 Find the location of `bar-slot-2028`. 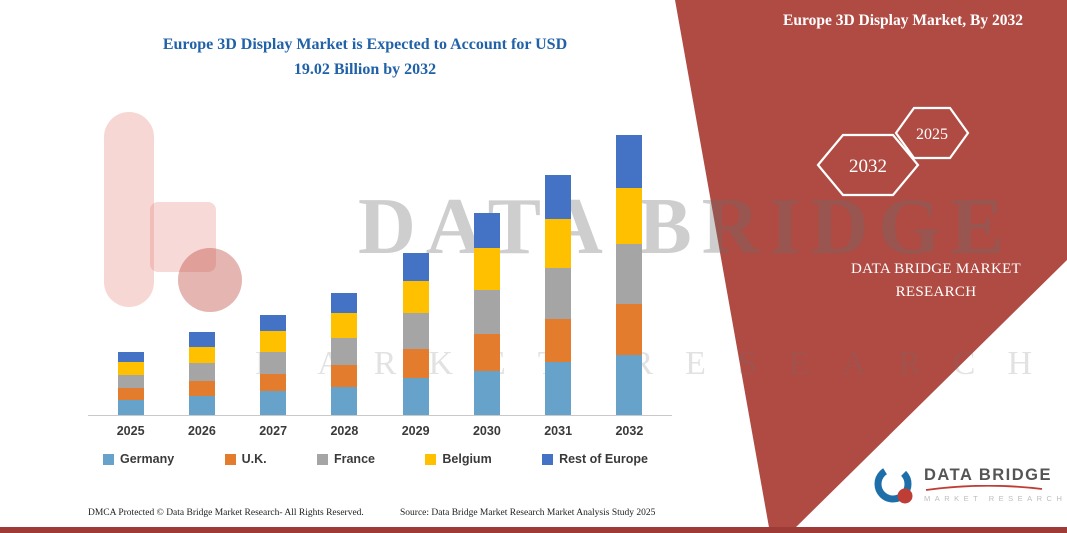

bar-slot-2028 is located at coordinates (344, 267).